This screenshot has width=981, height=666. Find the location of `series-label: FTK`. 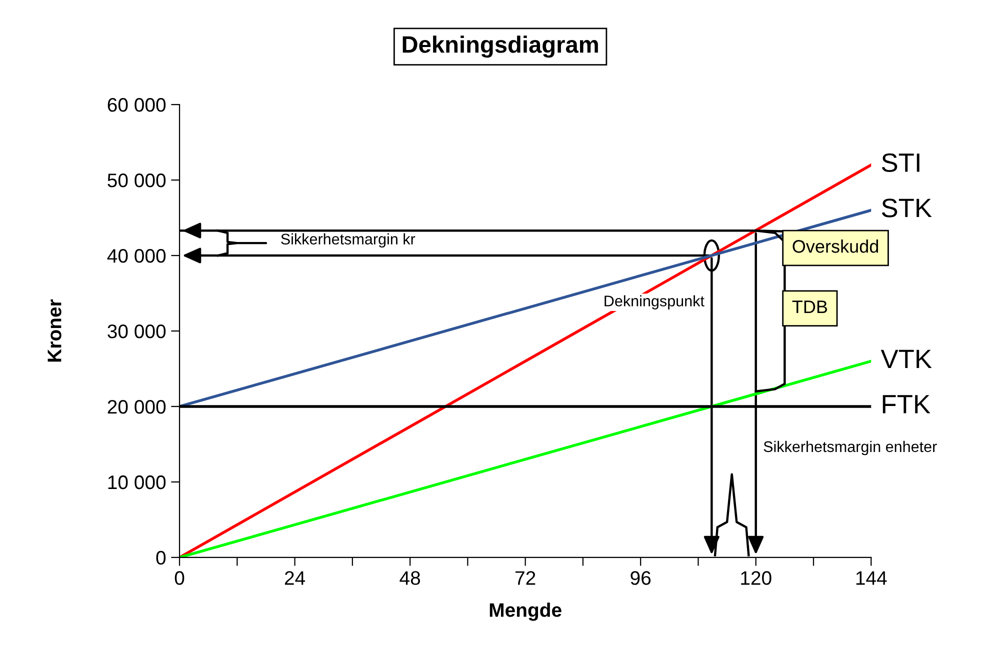

series-label: FTK is located at coordinates (906, 404).